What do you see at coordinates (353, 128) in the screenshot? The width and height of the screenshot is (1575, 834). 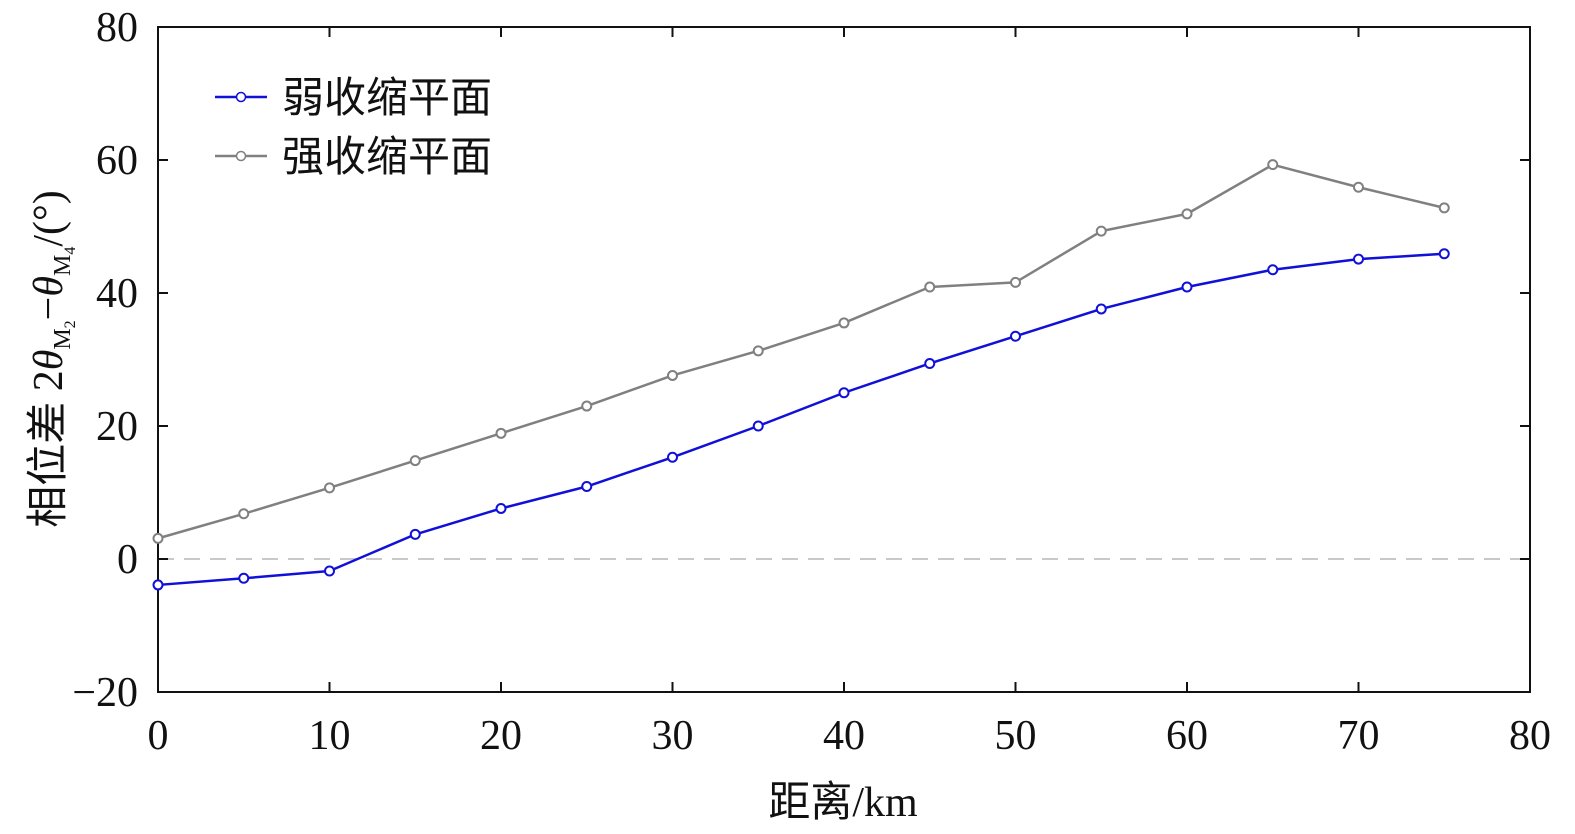 I see `legend: 弱收缩平面 强收缩平面` at bounding box center [353, 128].